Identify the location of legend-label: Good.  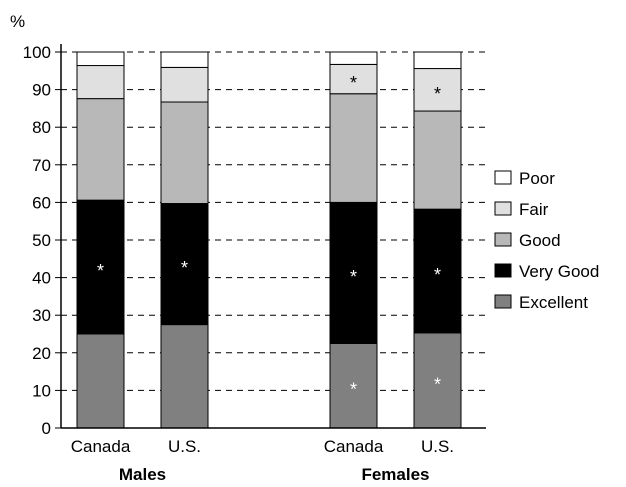
(540, 240).